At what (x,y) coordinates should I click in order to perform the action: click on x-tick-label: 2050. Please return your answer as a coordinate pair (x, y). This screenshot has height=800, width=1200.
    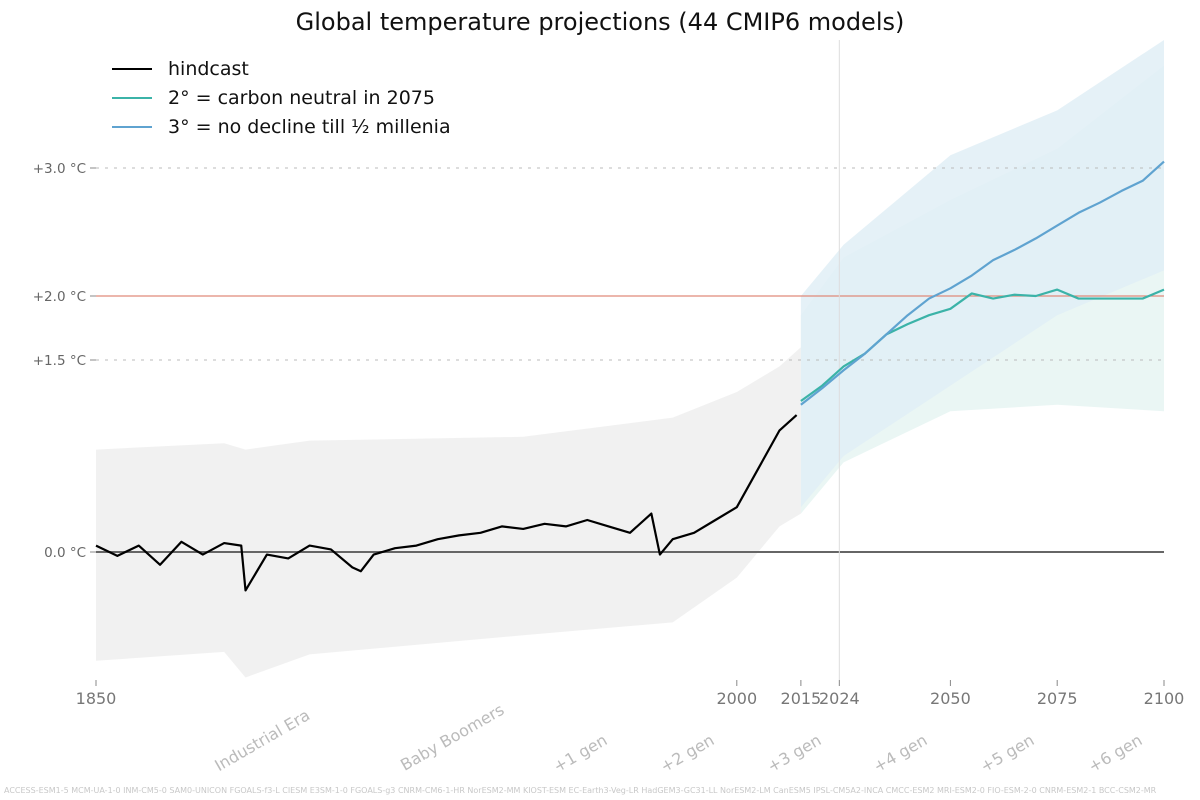
    Looking at the image, I should click on (950, 698).